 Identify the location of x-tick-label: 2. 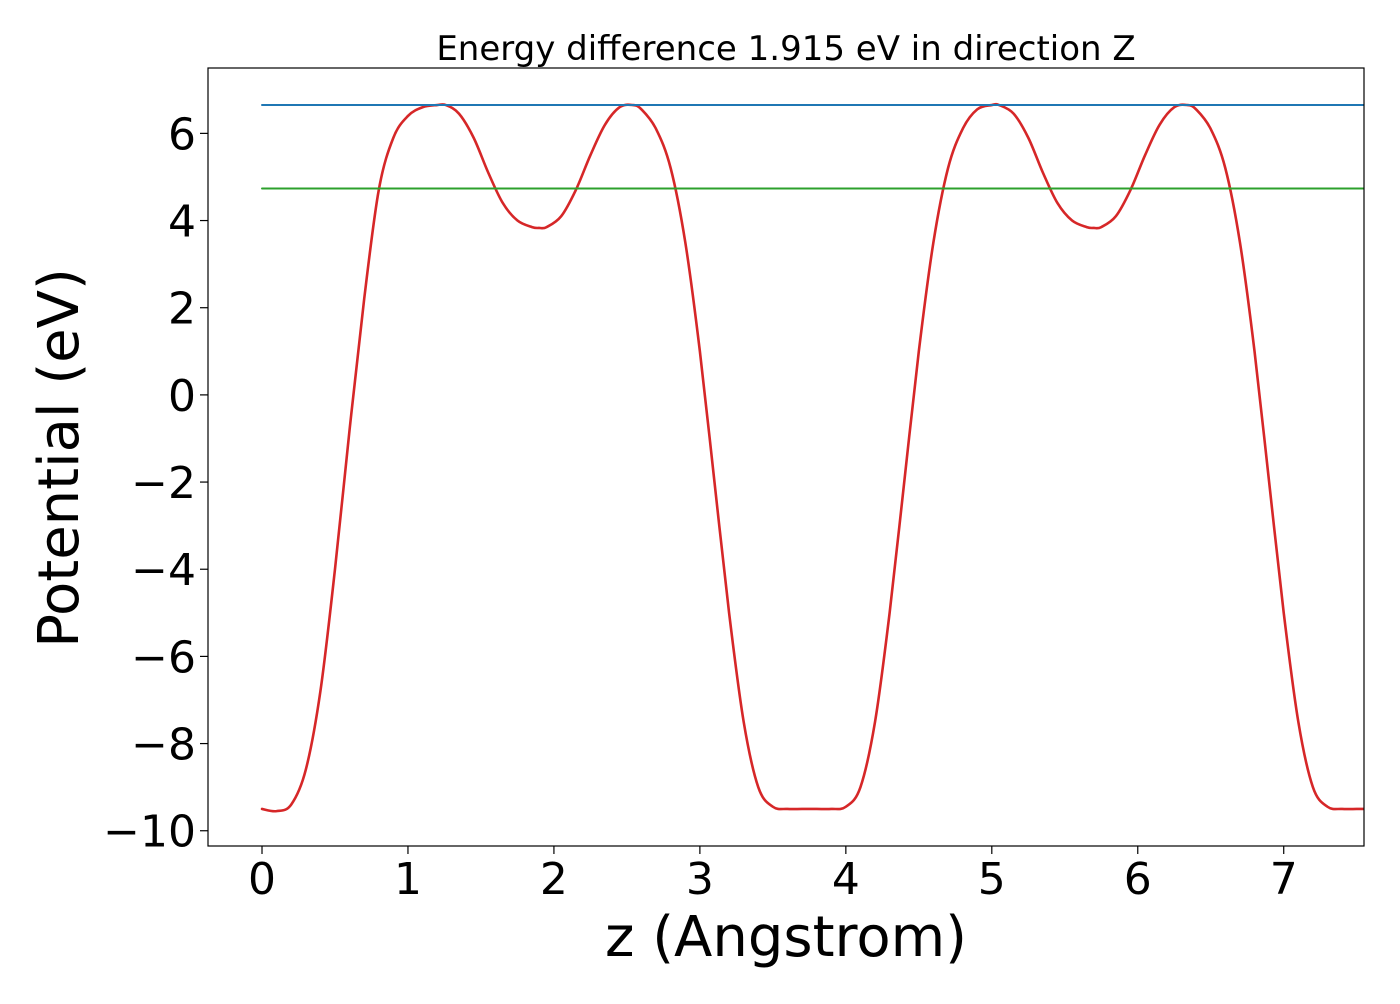
(554, 879).